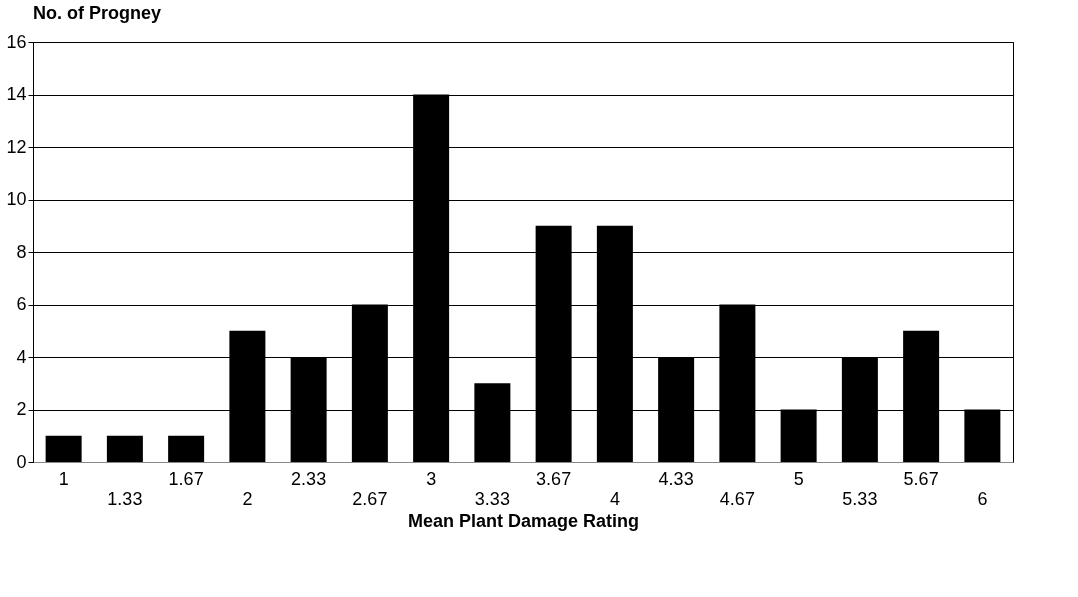 The width and height of the screenshot is (1078, 597). What do you see at coordinates (982, 498) in the screenshot?
I see `x-tick-label: 6` at bounding box center [982, 498].